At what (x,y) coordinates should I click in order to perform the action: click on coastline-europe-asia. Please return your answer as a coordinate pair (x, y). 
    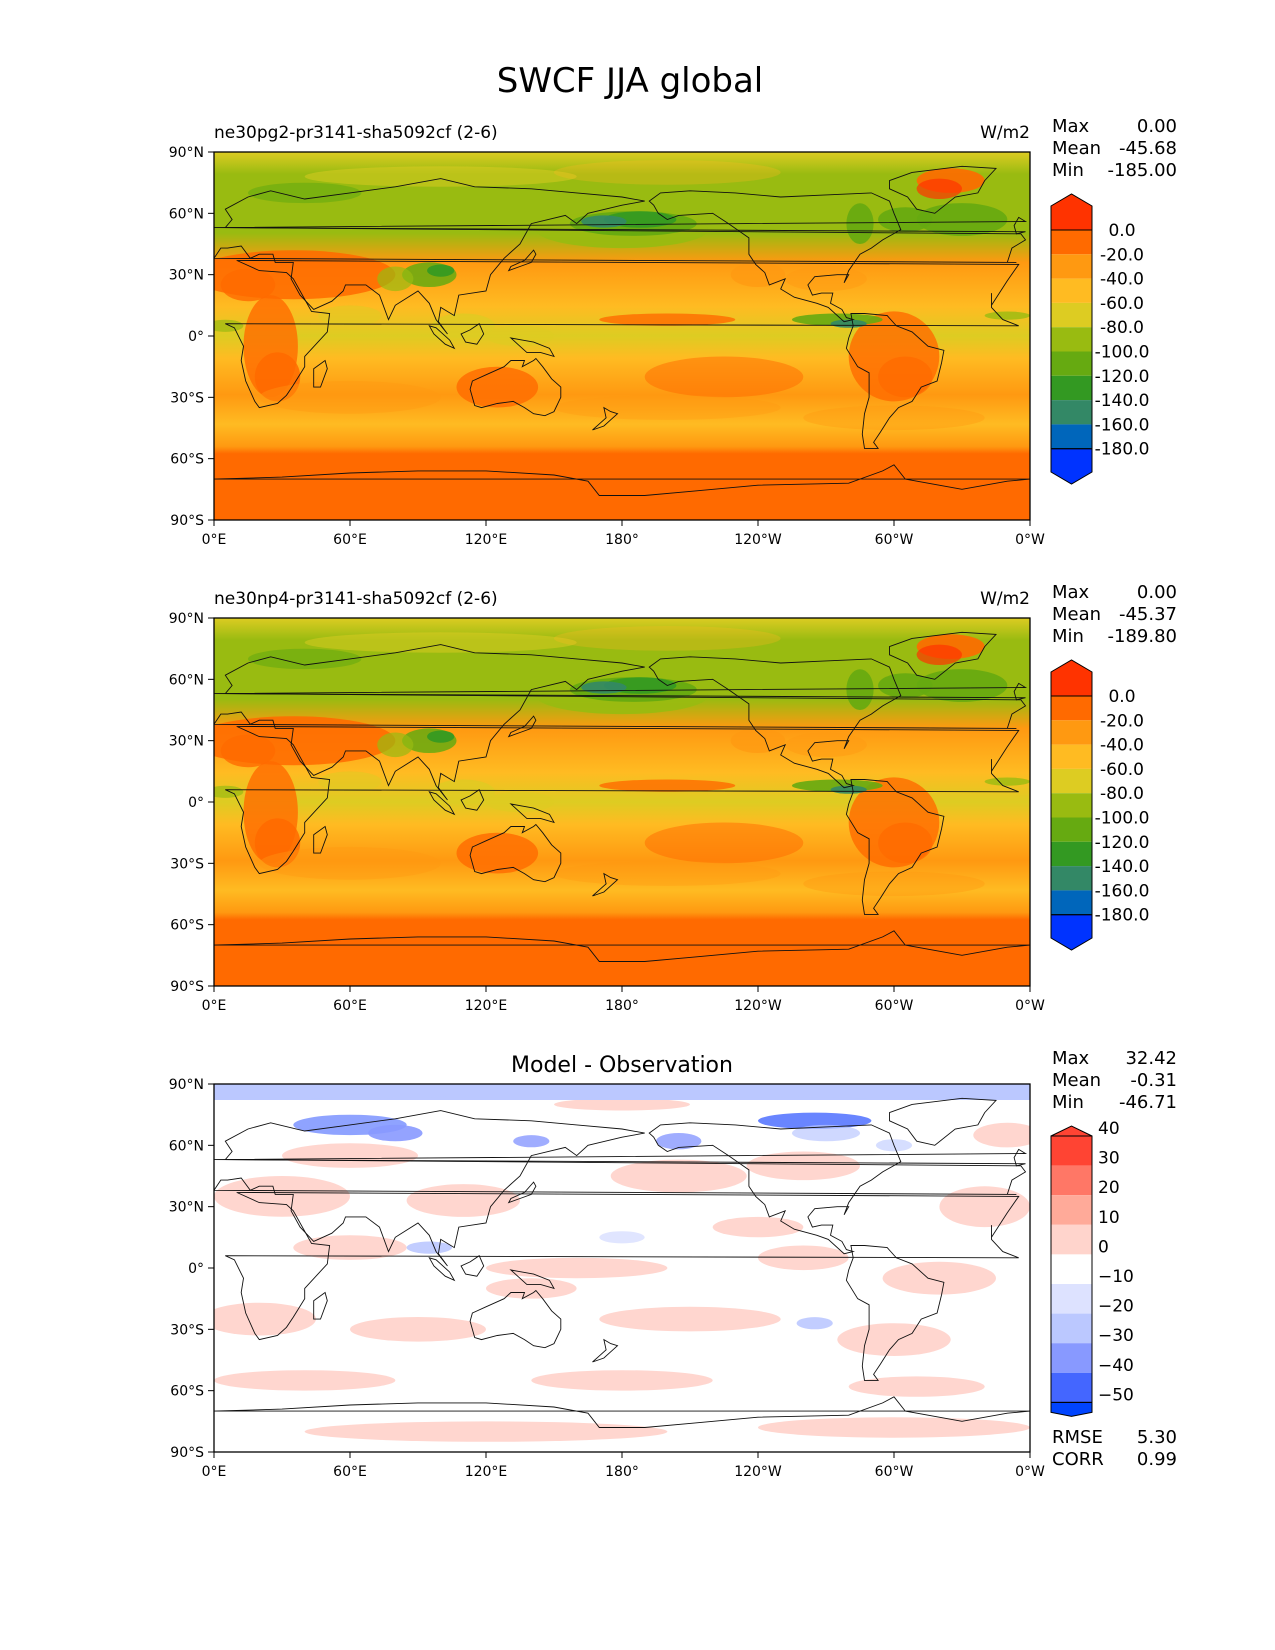
    Looking at the image, I should click on (620, 256).